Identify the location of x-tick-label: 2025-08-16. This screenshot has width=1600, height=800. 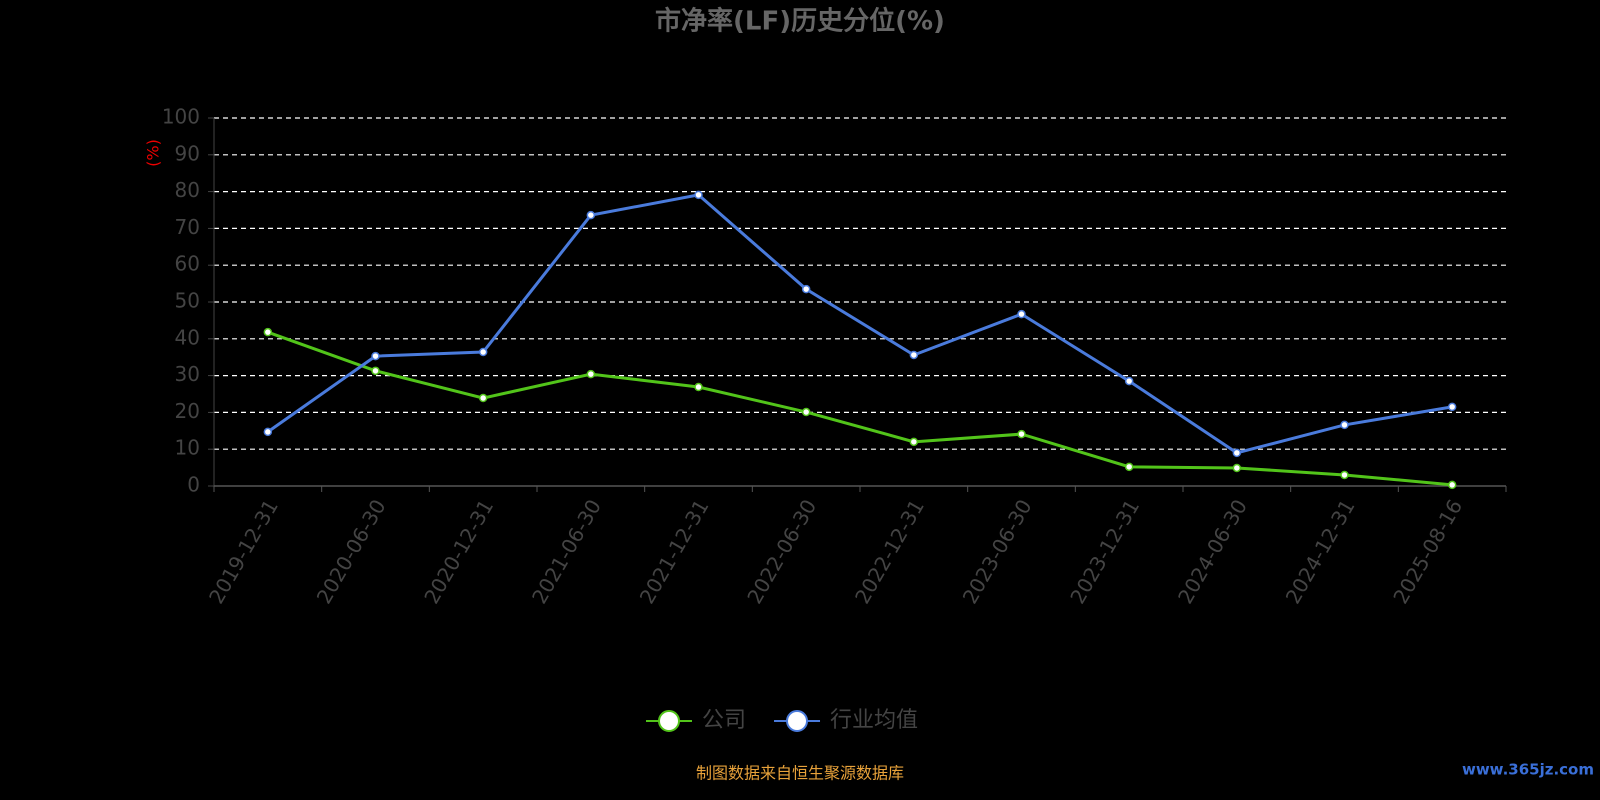
(1427, 551).